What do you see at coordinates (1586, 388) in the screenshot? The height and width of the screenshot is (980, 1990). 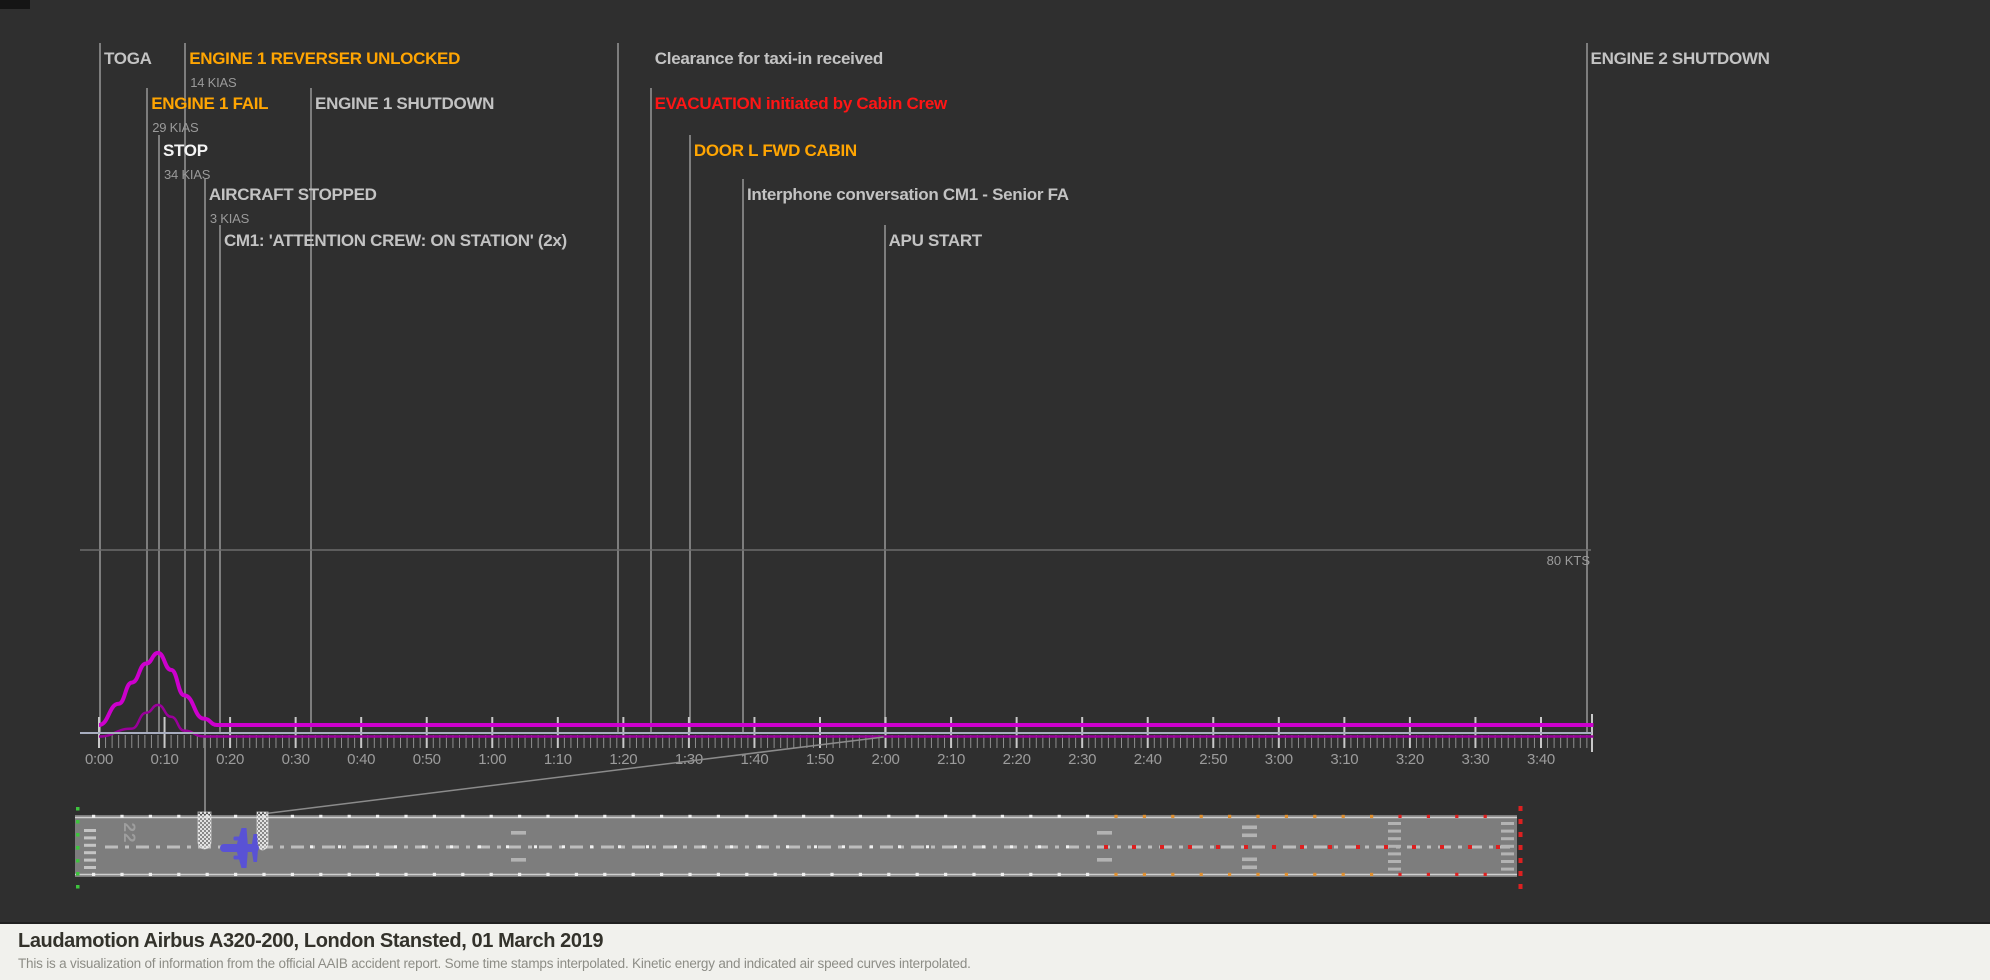 I see `event-line-eng2-shutdown` at bounding box center [1586, 388].